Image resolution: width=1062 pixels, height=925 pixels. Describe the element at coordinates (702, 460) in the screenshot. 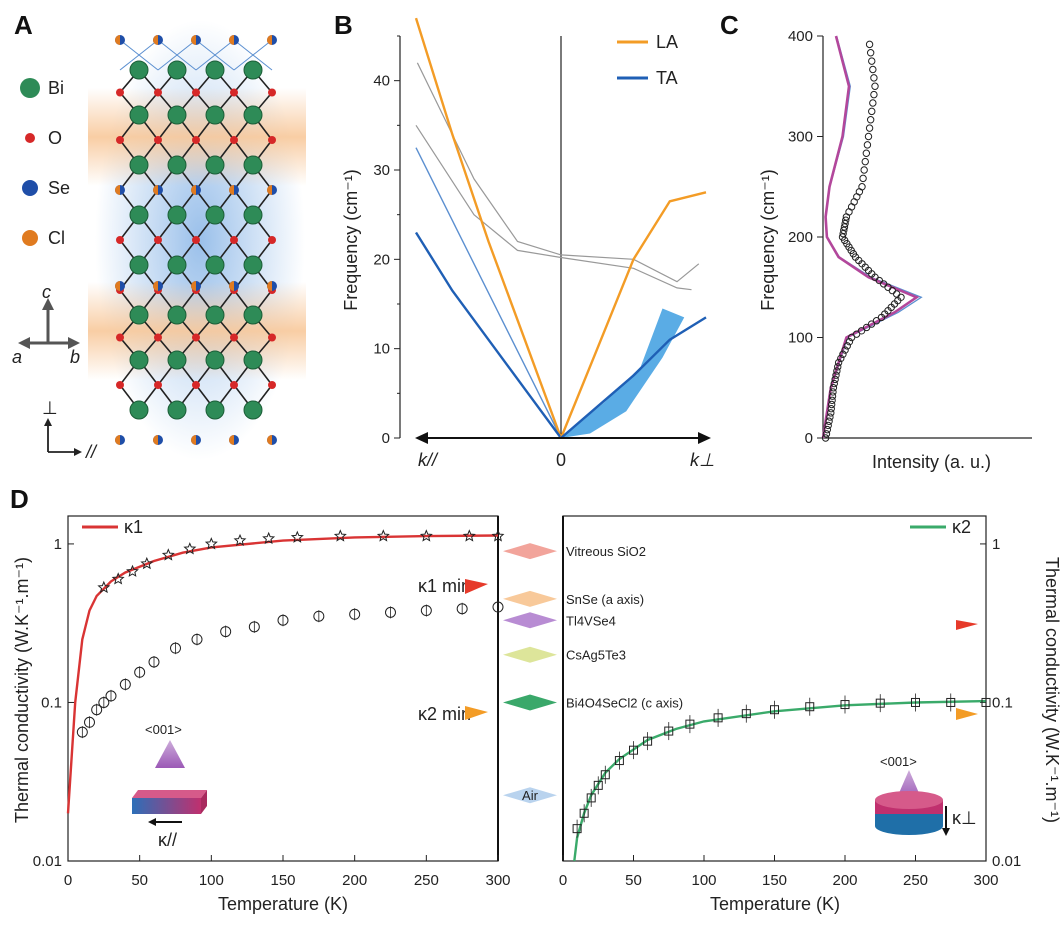

I see `b-kperp-label: k⊥` at that location.